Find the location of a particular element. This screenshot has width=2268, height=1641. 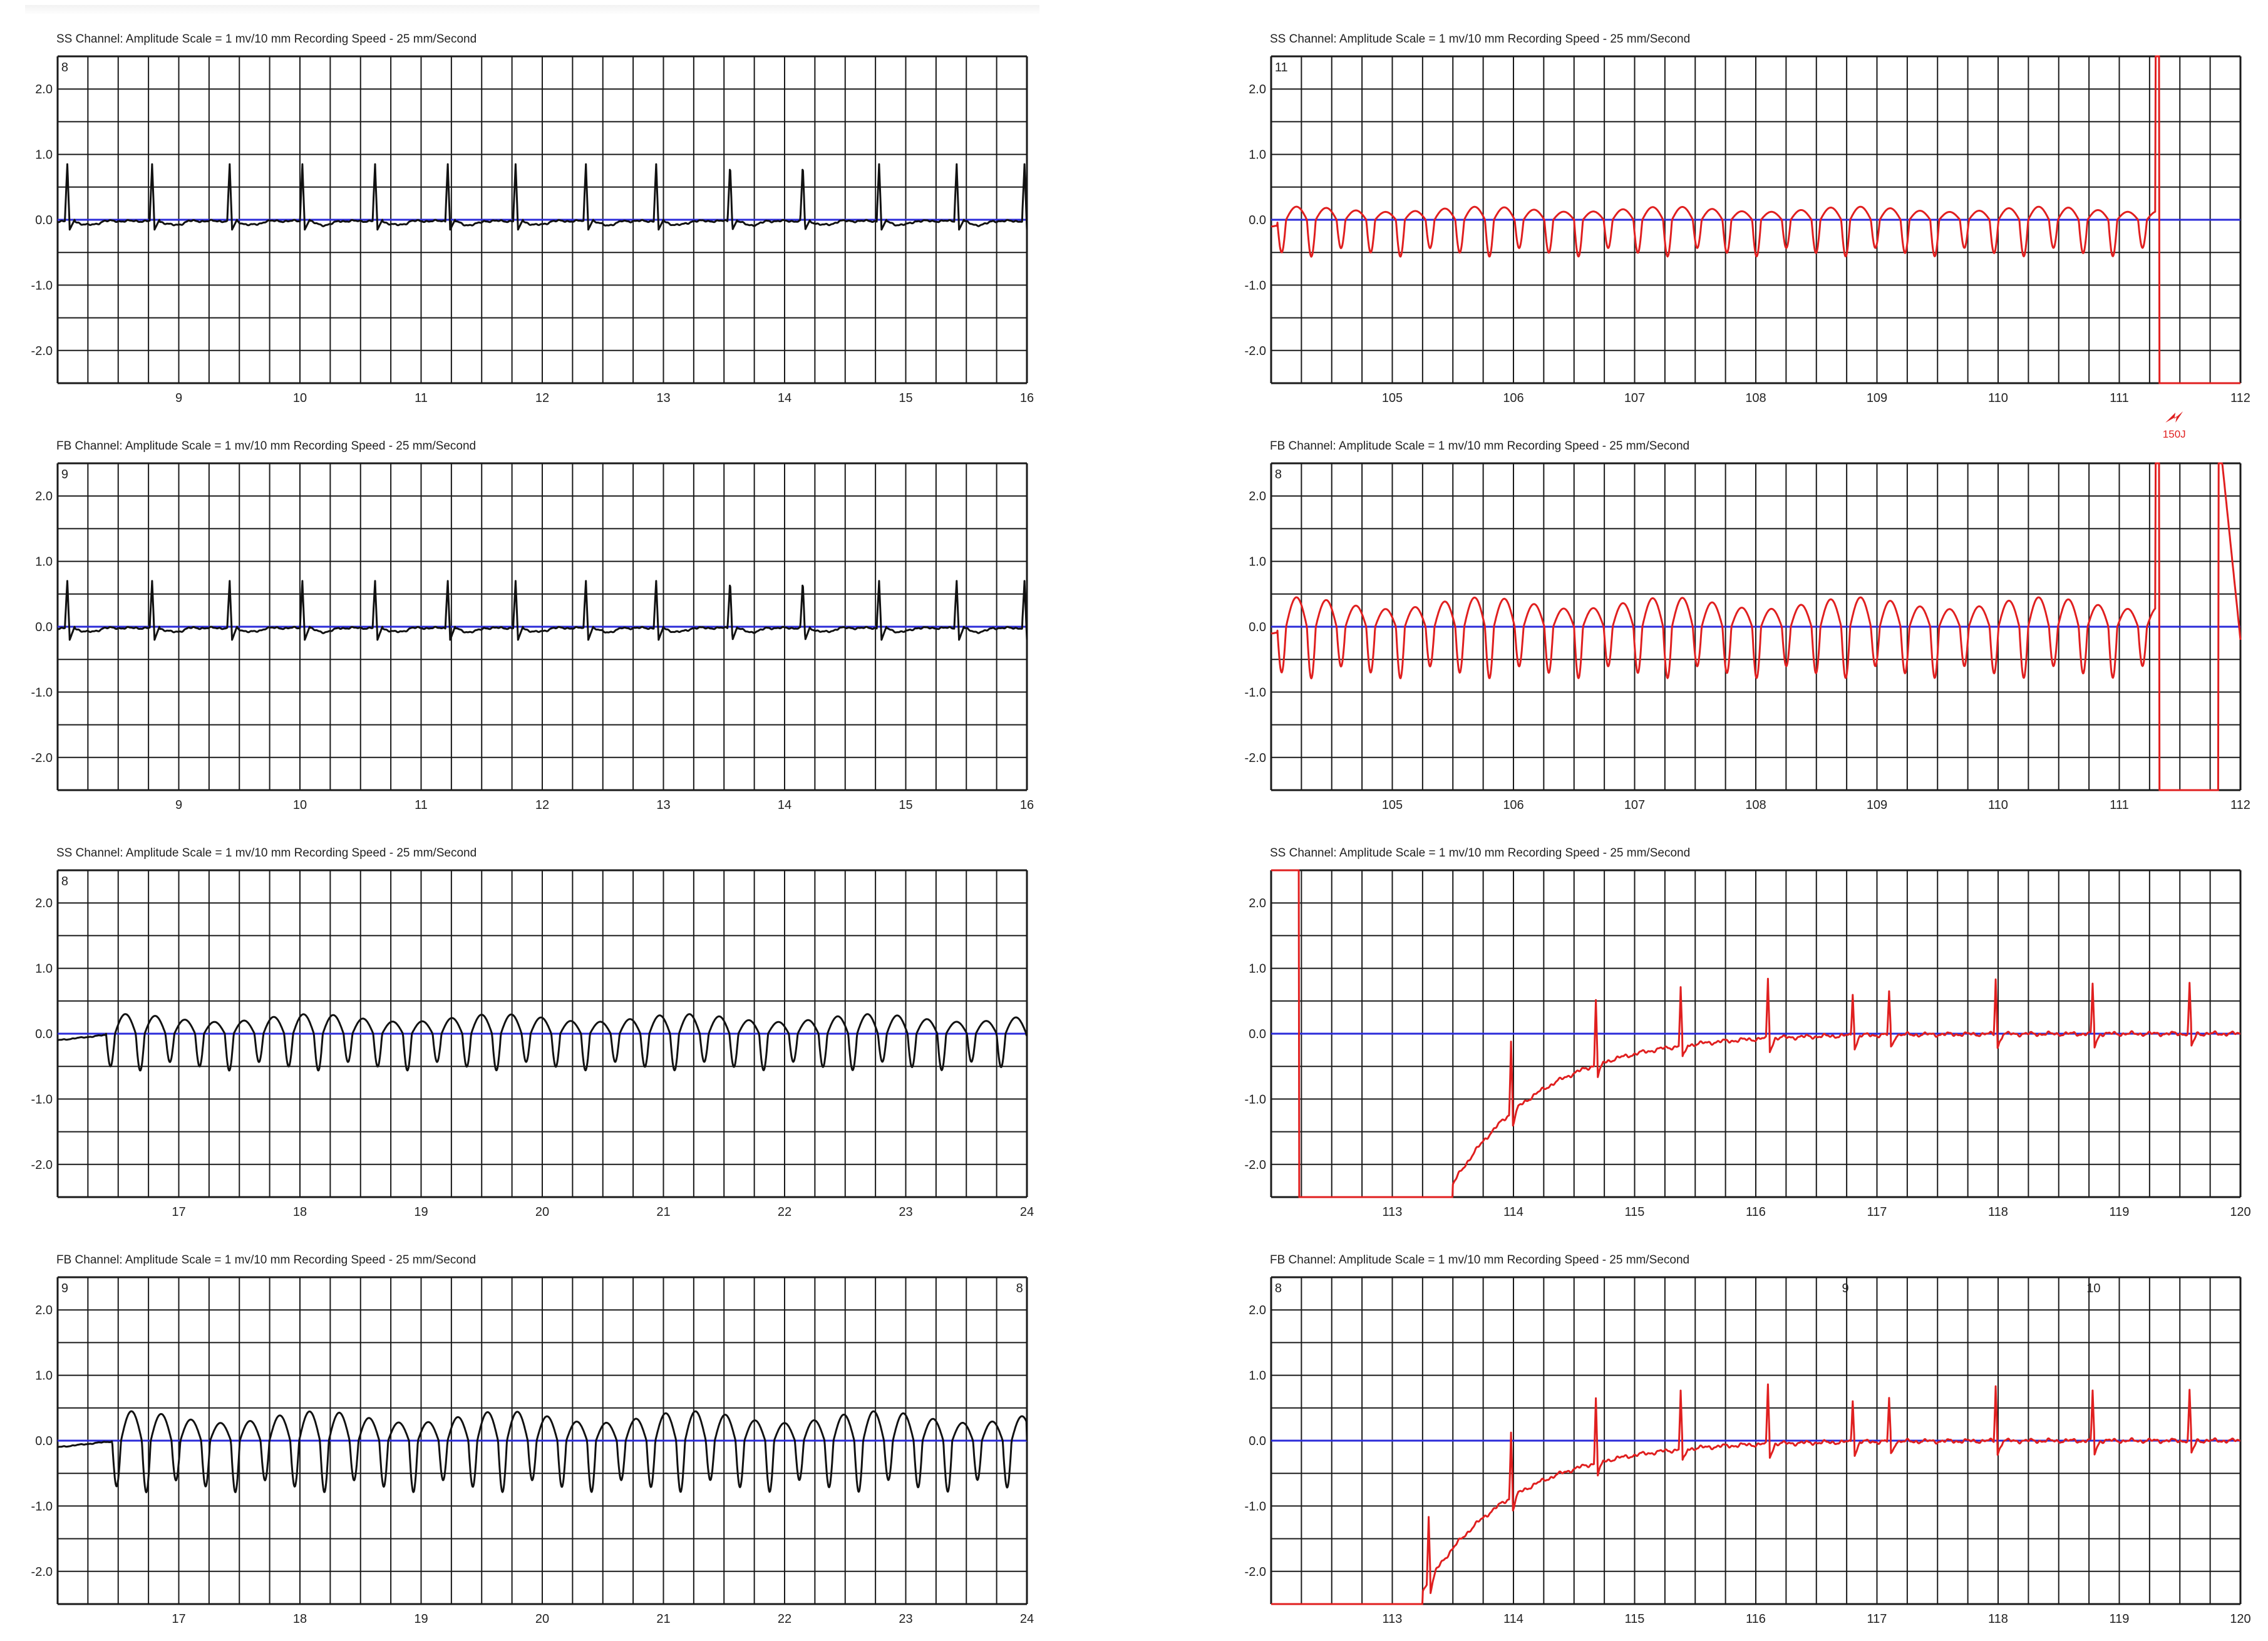

x-tick-label: 111 is located at coordinates (2119, 398).